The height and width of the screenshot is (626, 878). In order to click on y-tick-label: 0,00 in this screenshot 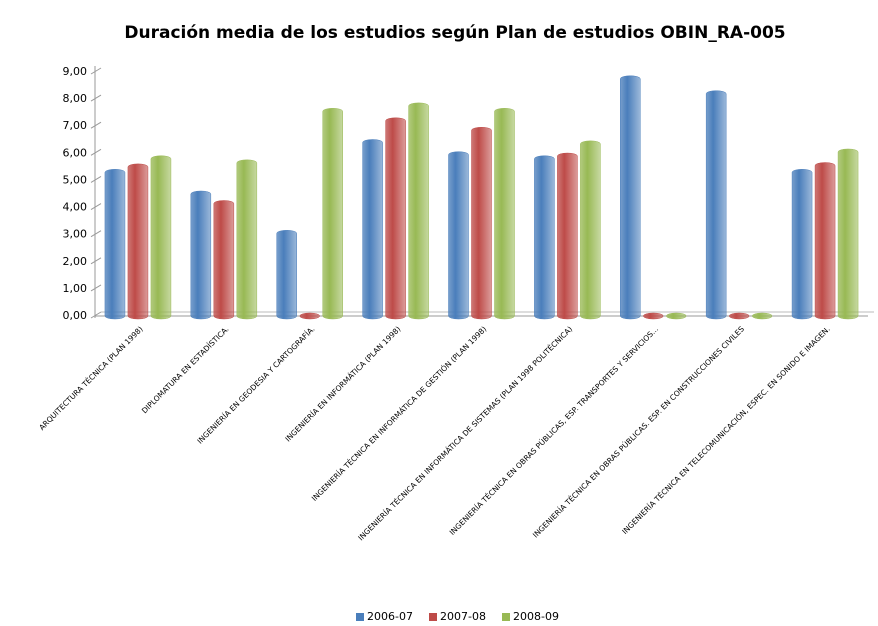, I will do `click(75, 315)`.